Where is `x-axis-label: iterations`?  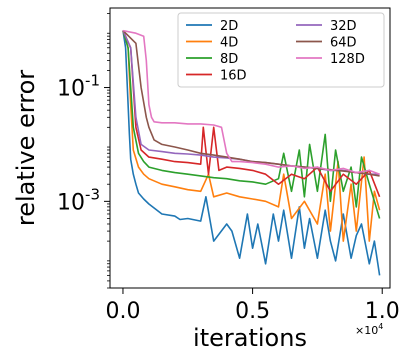
x-axis-label: iterations is located at coordinates (250, 338).